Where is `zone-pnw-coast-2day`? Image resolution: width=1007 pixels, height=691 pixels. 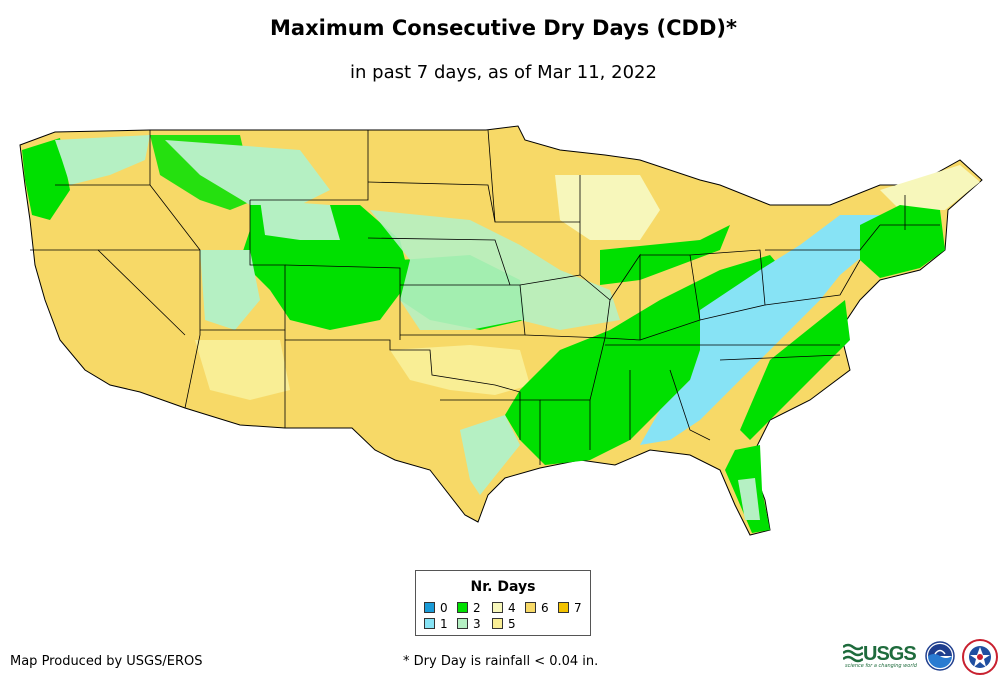 zone-pnw-coast-2day is located at coordinates (46, 179).